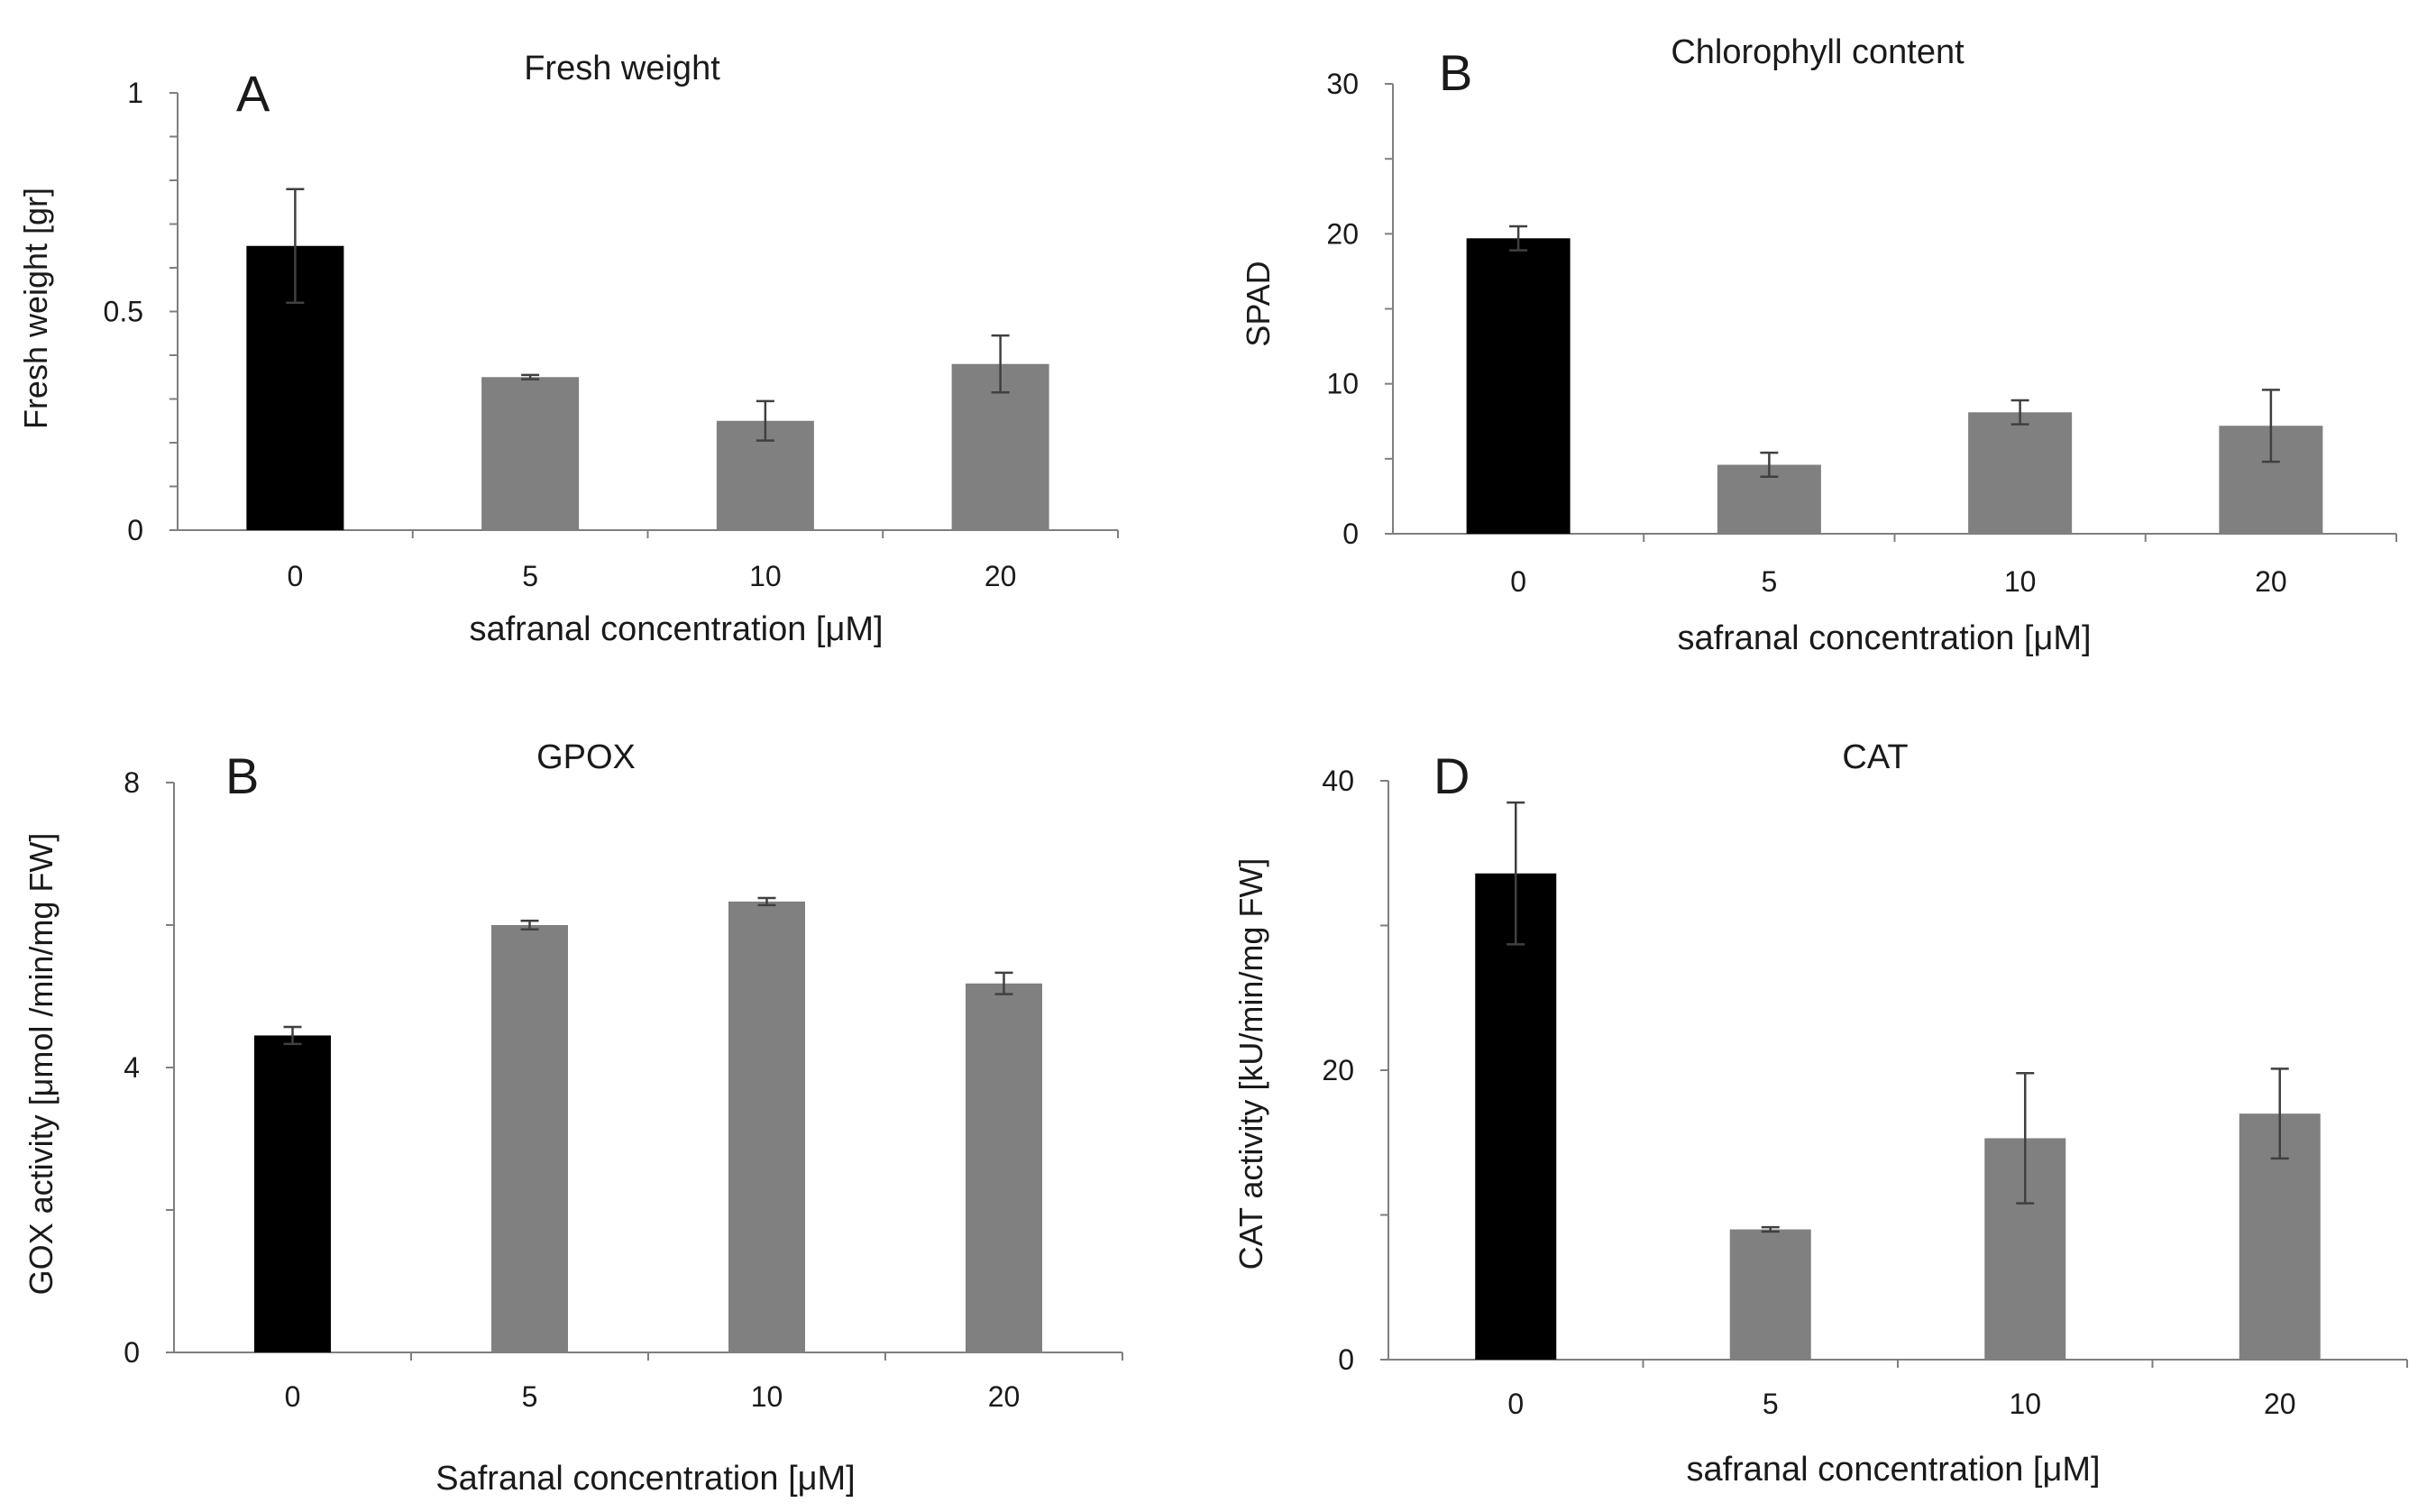  I want to click on y-tick-label: 1, so click(135, 93).